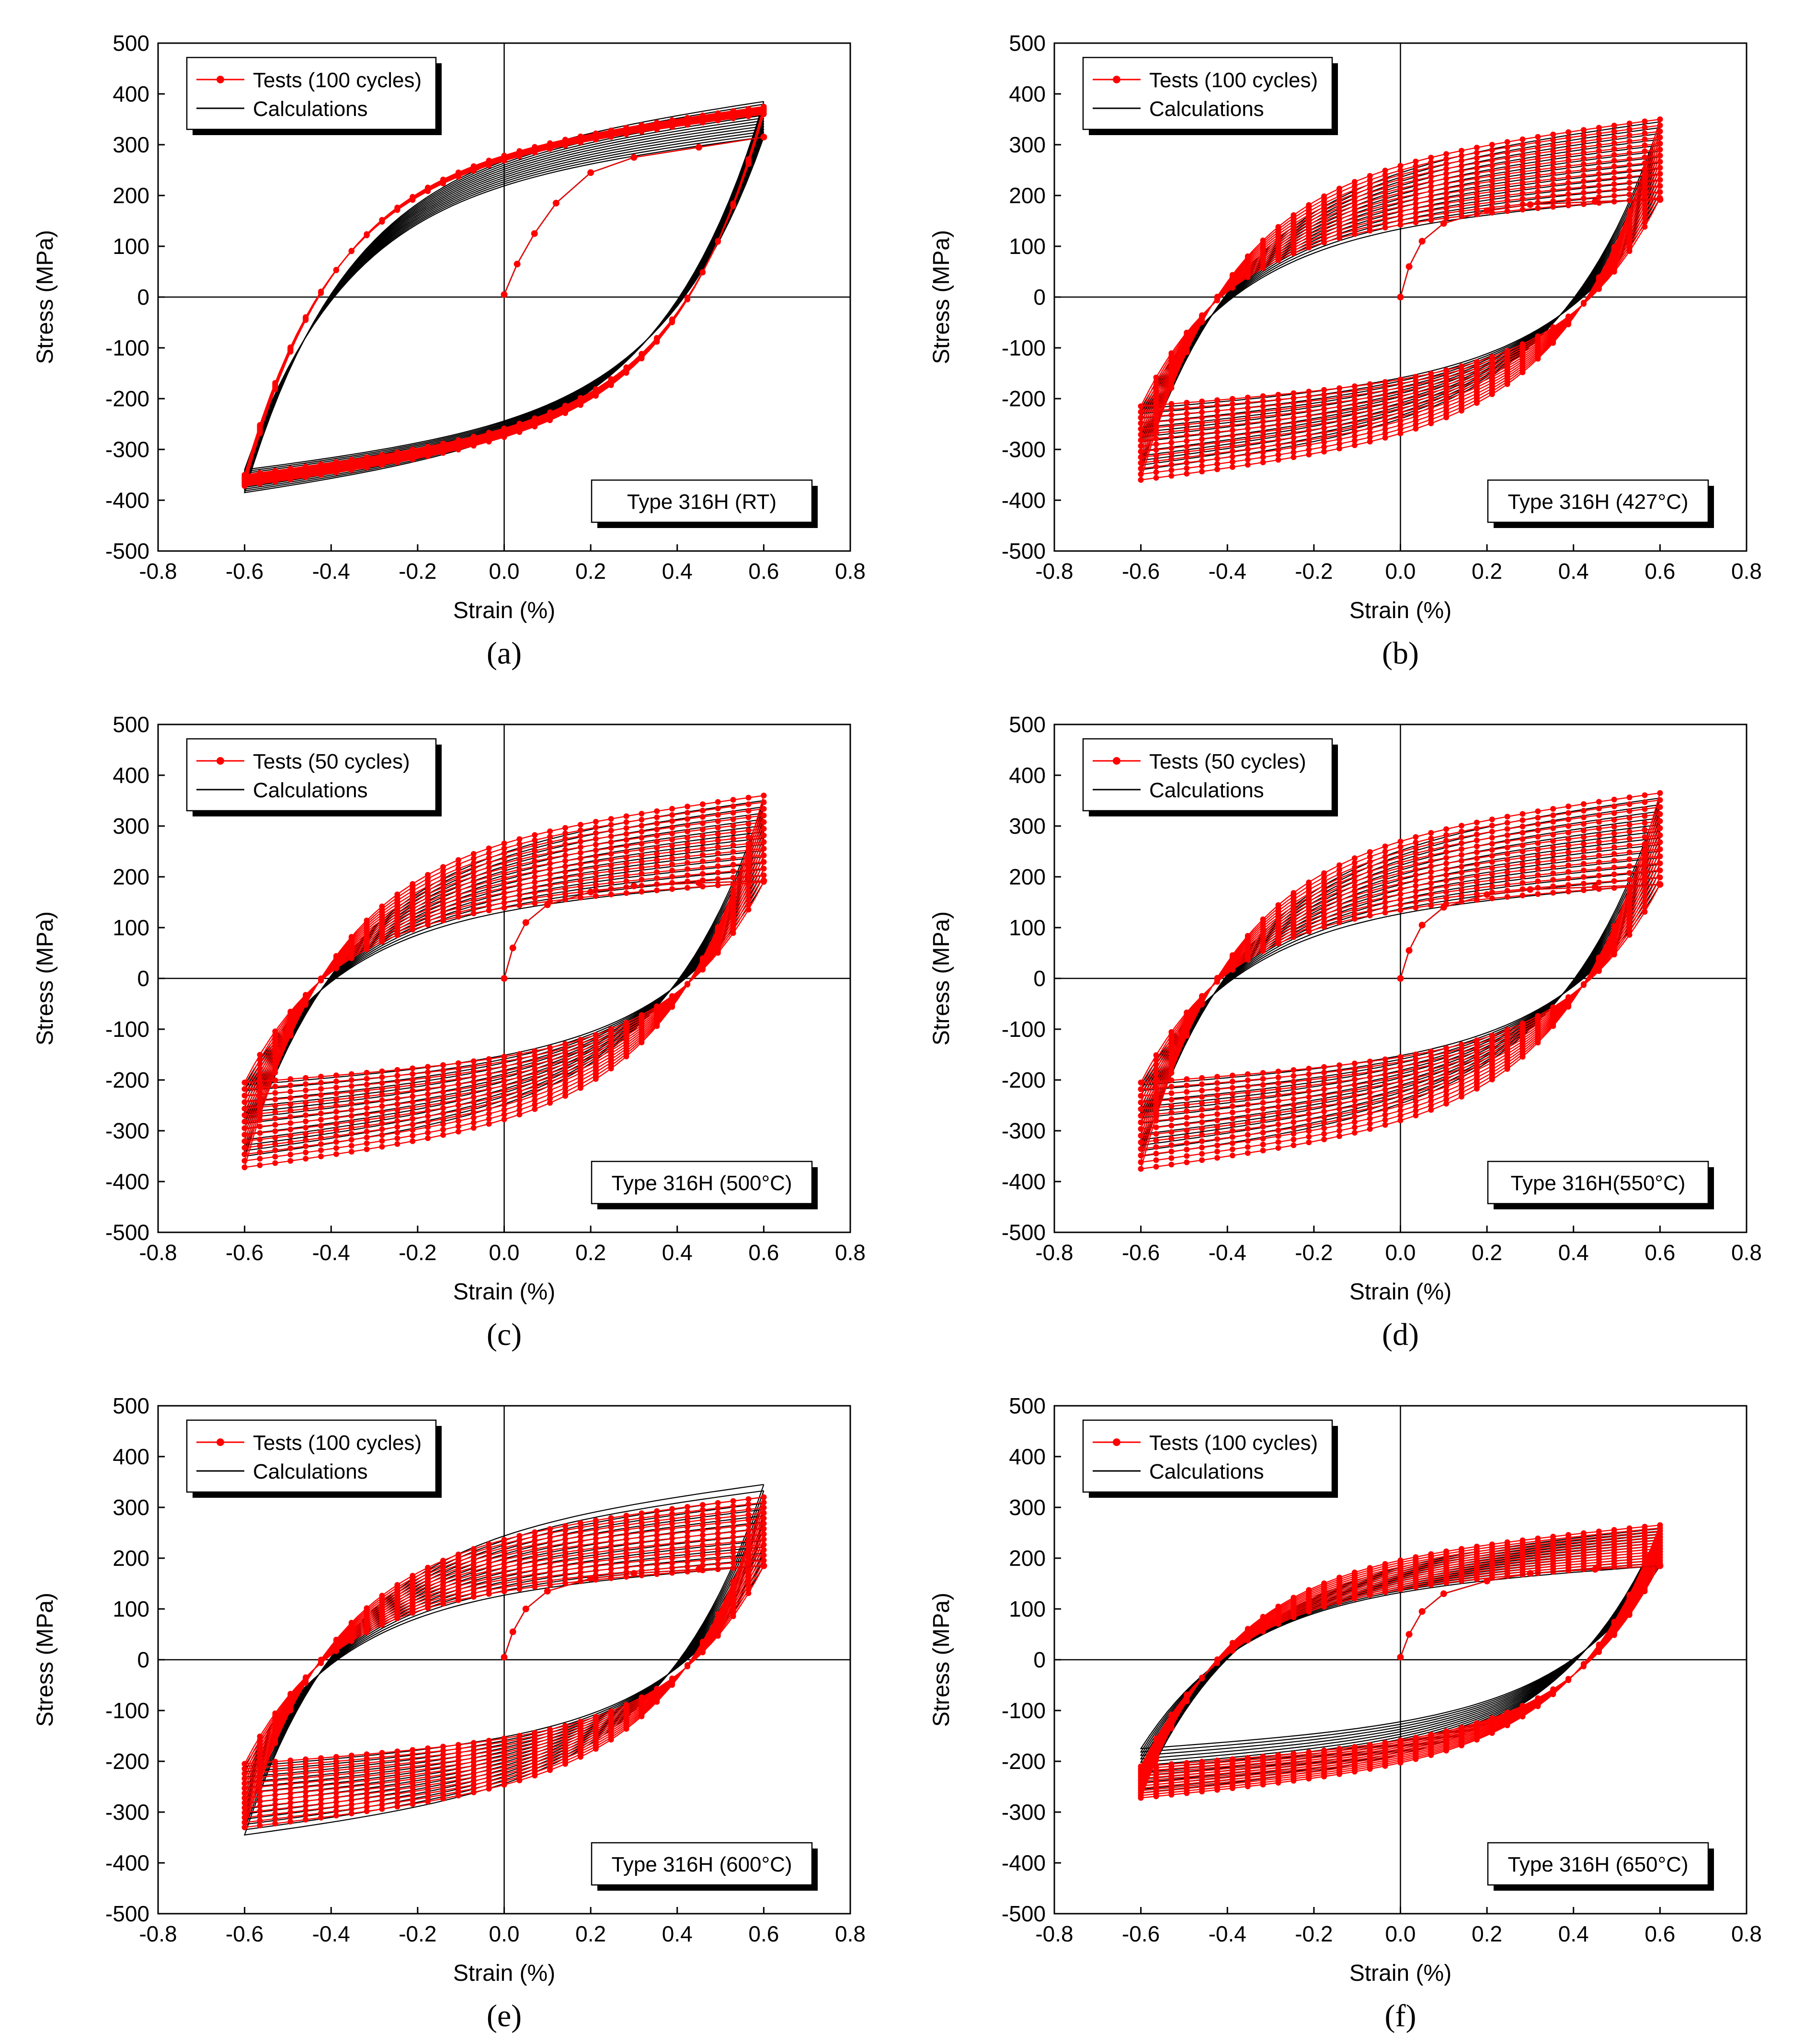  Describe the element at coordinates (590, 172) in the screenshot. I see `initial-branch-marker` at that location.